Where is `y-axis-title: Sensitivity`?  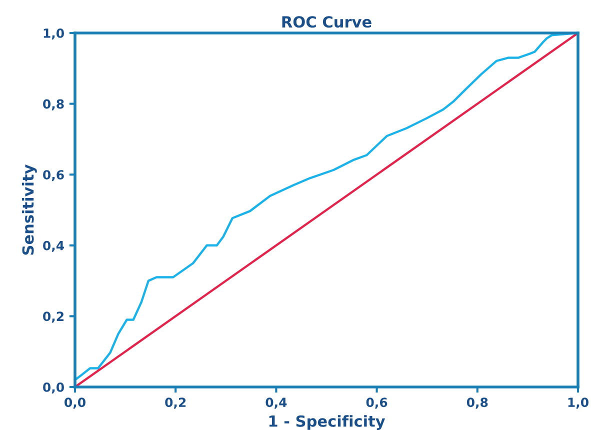
y-axis-title: Sensitivity is located at coordinates (29, 209).